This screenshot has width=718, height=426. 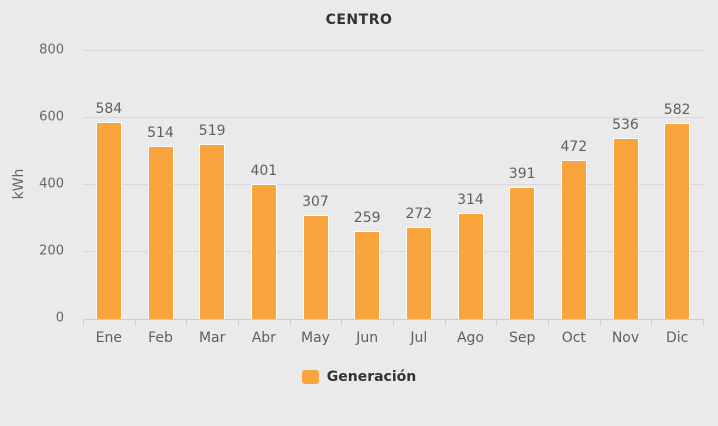 What do you see at coordinates (359, 20) in the screenshot?
I see `chart-title: CENTRO` at bounding box center [359, 20].